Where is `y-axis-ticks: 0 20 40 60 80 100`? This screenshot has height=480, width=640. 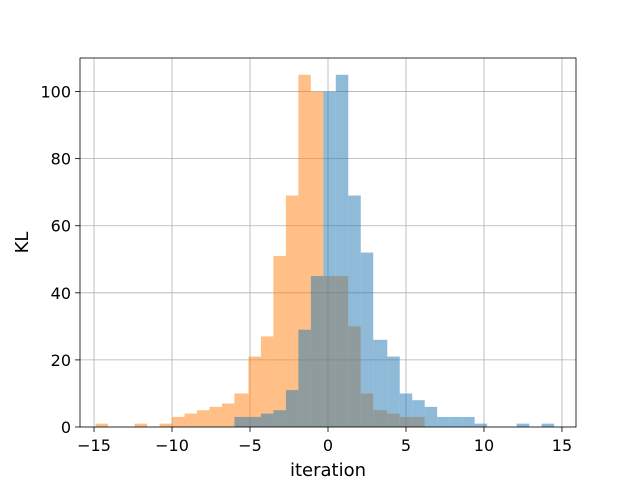 y-axis-ticks: 0 20 40 60 80 100 is located at coordinates (60, 260).